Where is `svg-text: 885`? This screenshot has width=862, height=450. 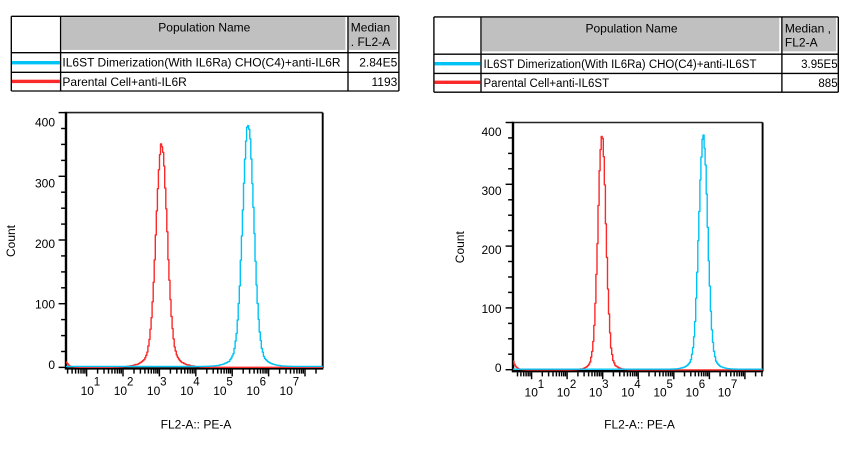
svg-text: 885 is located at coordinates (827, 84).